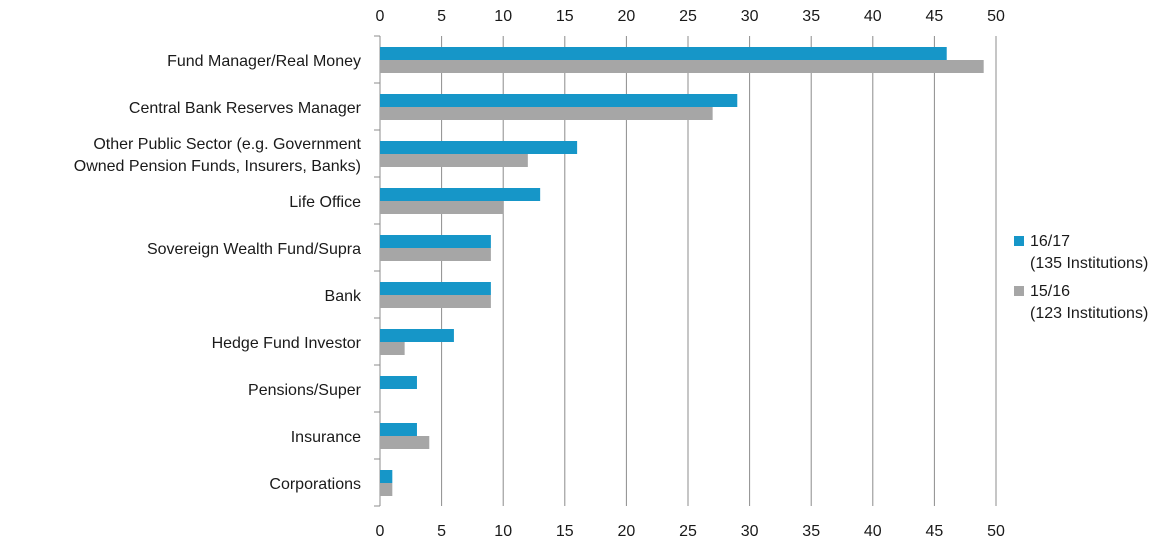 Image resolution: width=1176 pixels, height=545 pixels. What do you see at coordinates (996, 531) in the screenshot?
I see `x-tick-label-bottom: 50` at bounding box center [996, 531].